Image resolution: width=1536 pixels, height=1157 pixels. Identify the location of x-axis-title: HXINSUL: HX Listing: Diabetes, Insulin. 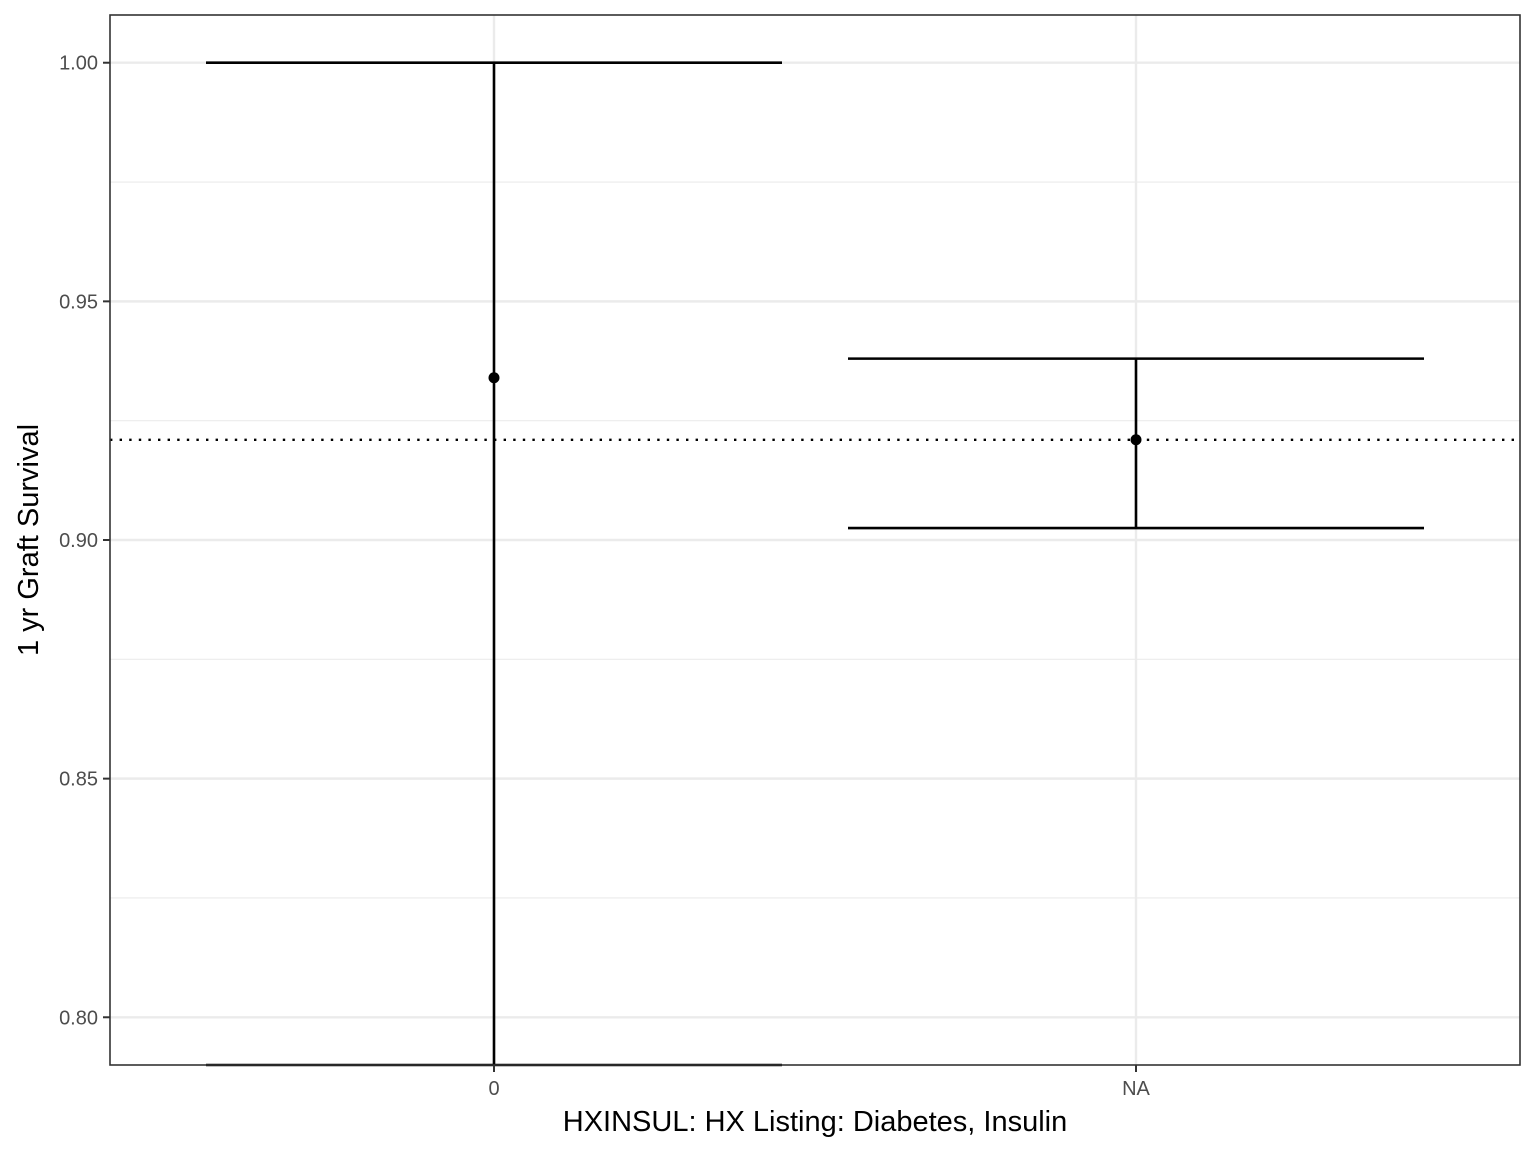
(815, 1122).